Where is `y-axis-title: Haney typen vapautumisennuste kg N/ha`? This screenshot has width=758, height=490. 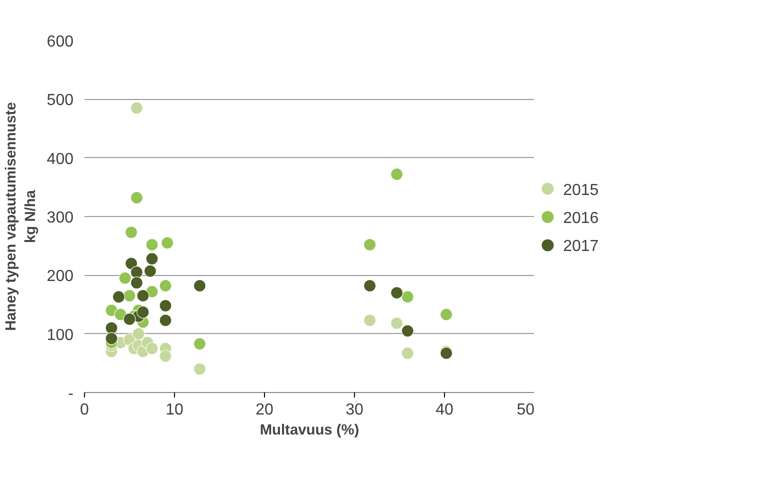 y-axis-title: Haney typen vapautumisennuste kg N/ha is located at coordinates (21, 216).